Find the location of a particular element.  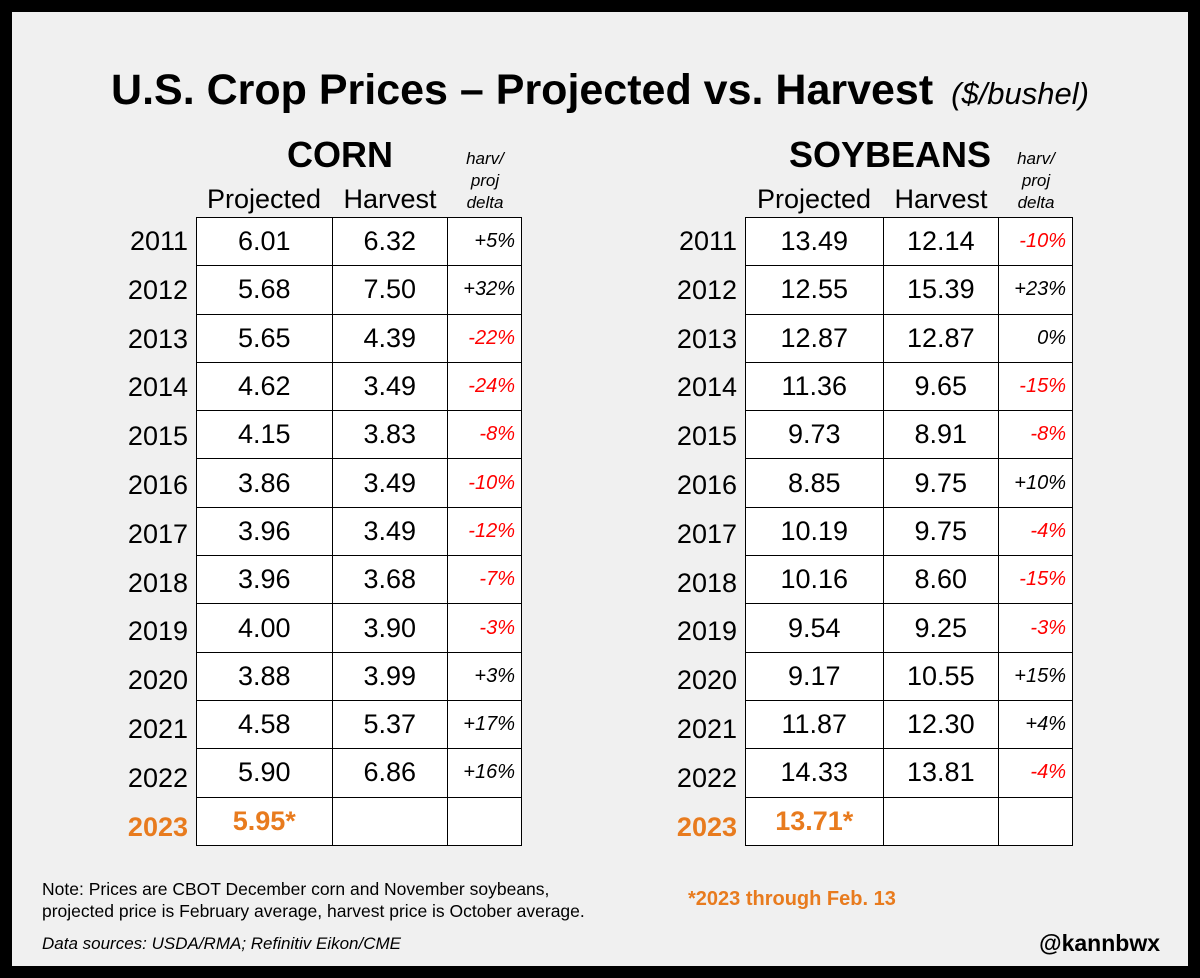

corn-year-label: 2016 is located at coordinates (157, 484).